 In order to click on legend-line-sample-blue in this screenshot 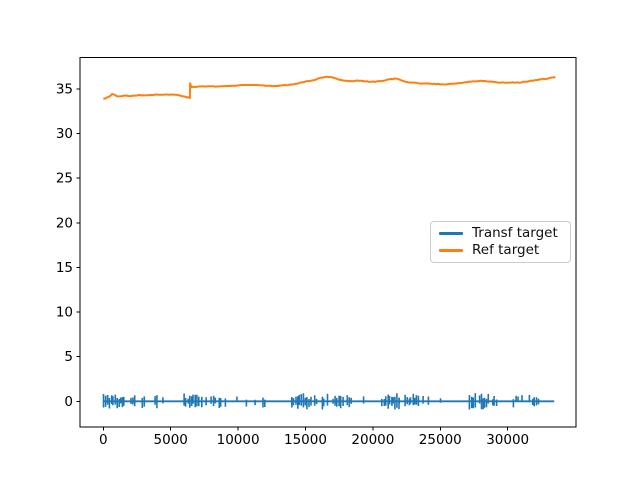, I will do `click(451, 234)`.